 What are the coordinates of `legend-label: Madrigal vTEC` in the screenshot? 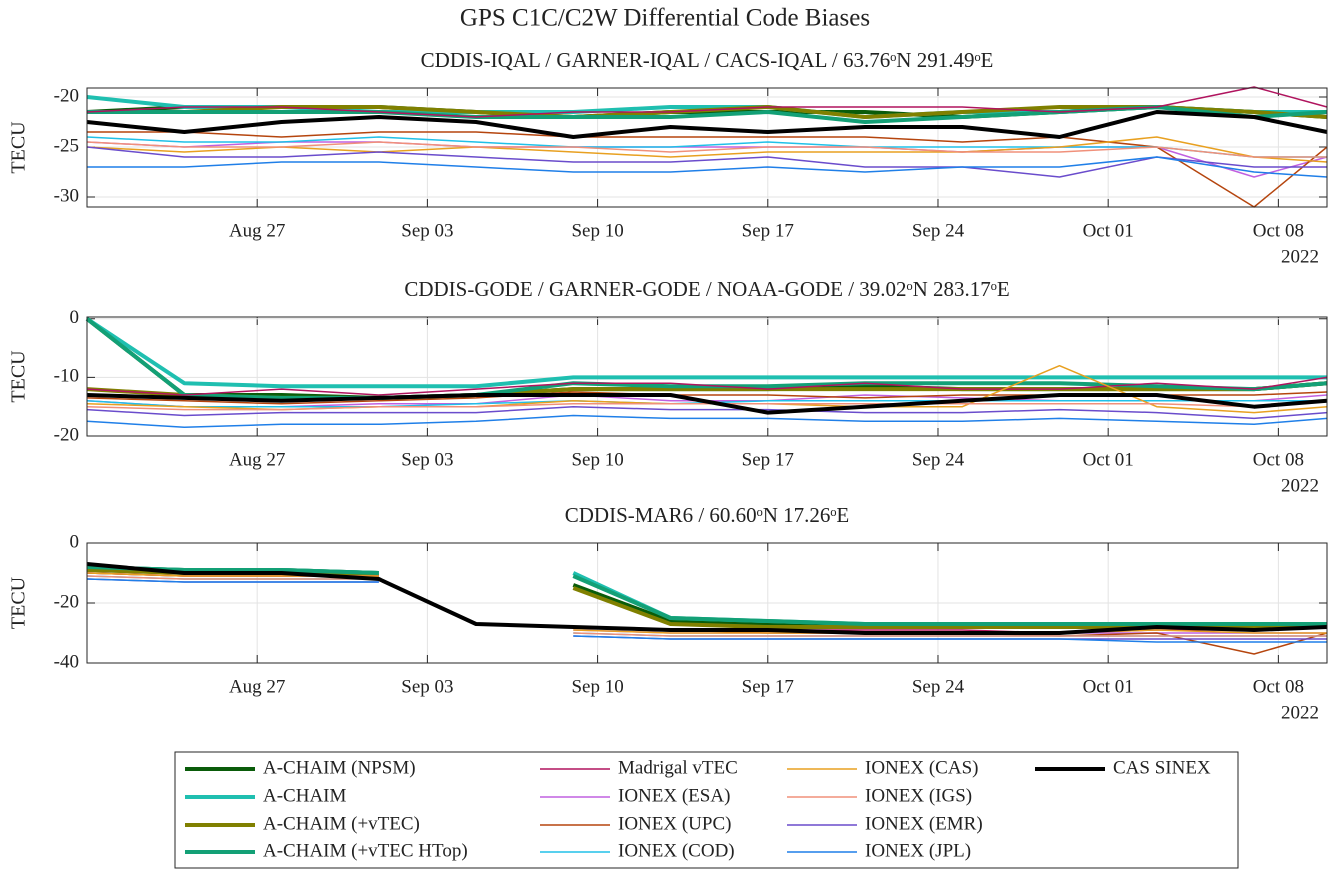 It's located at (678, 767).